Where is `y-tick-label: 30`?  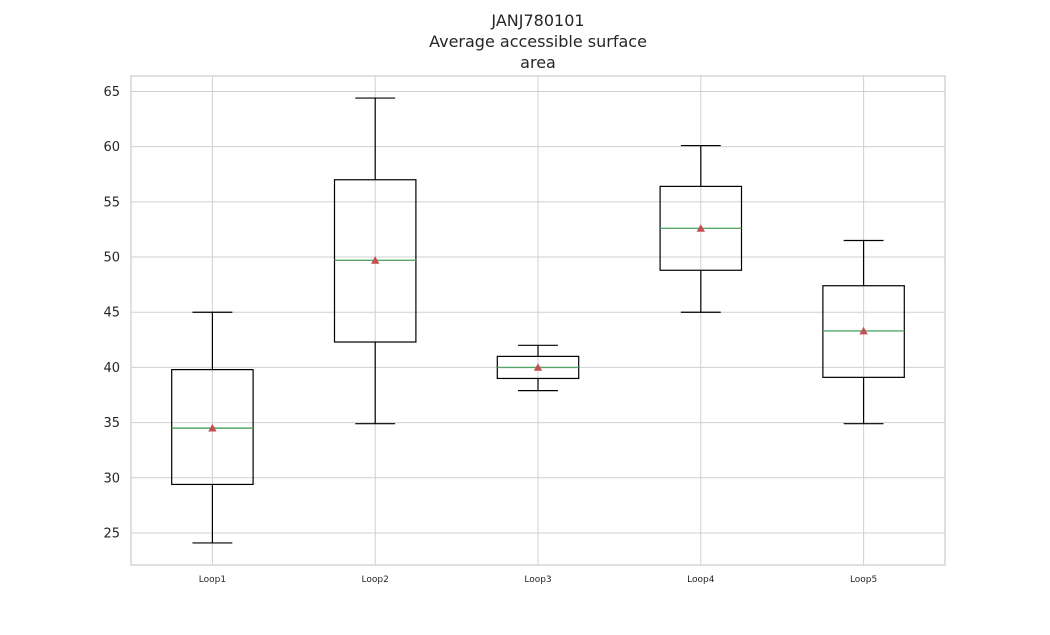 y-tick-label: 30 is located at coordinates (111, 478).